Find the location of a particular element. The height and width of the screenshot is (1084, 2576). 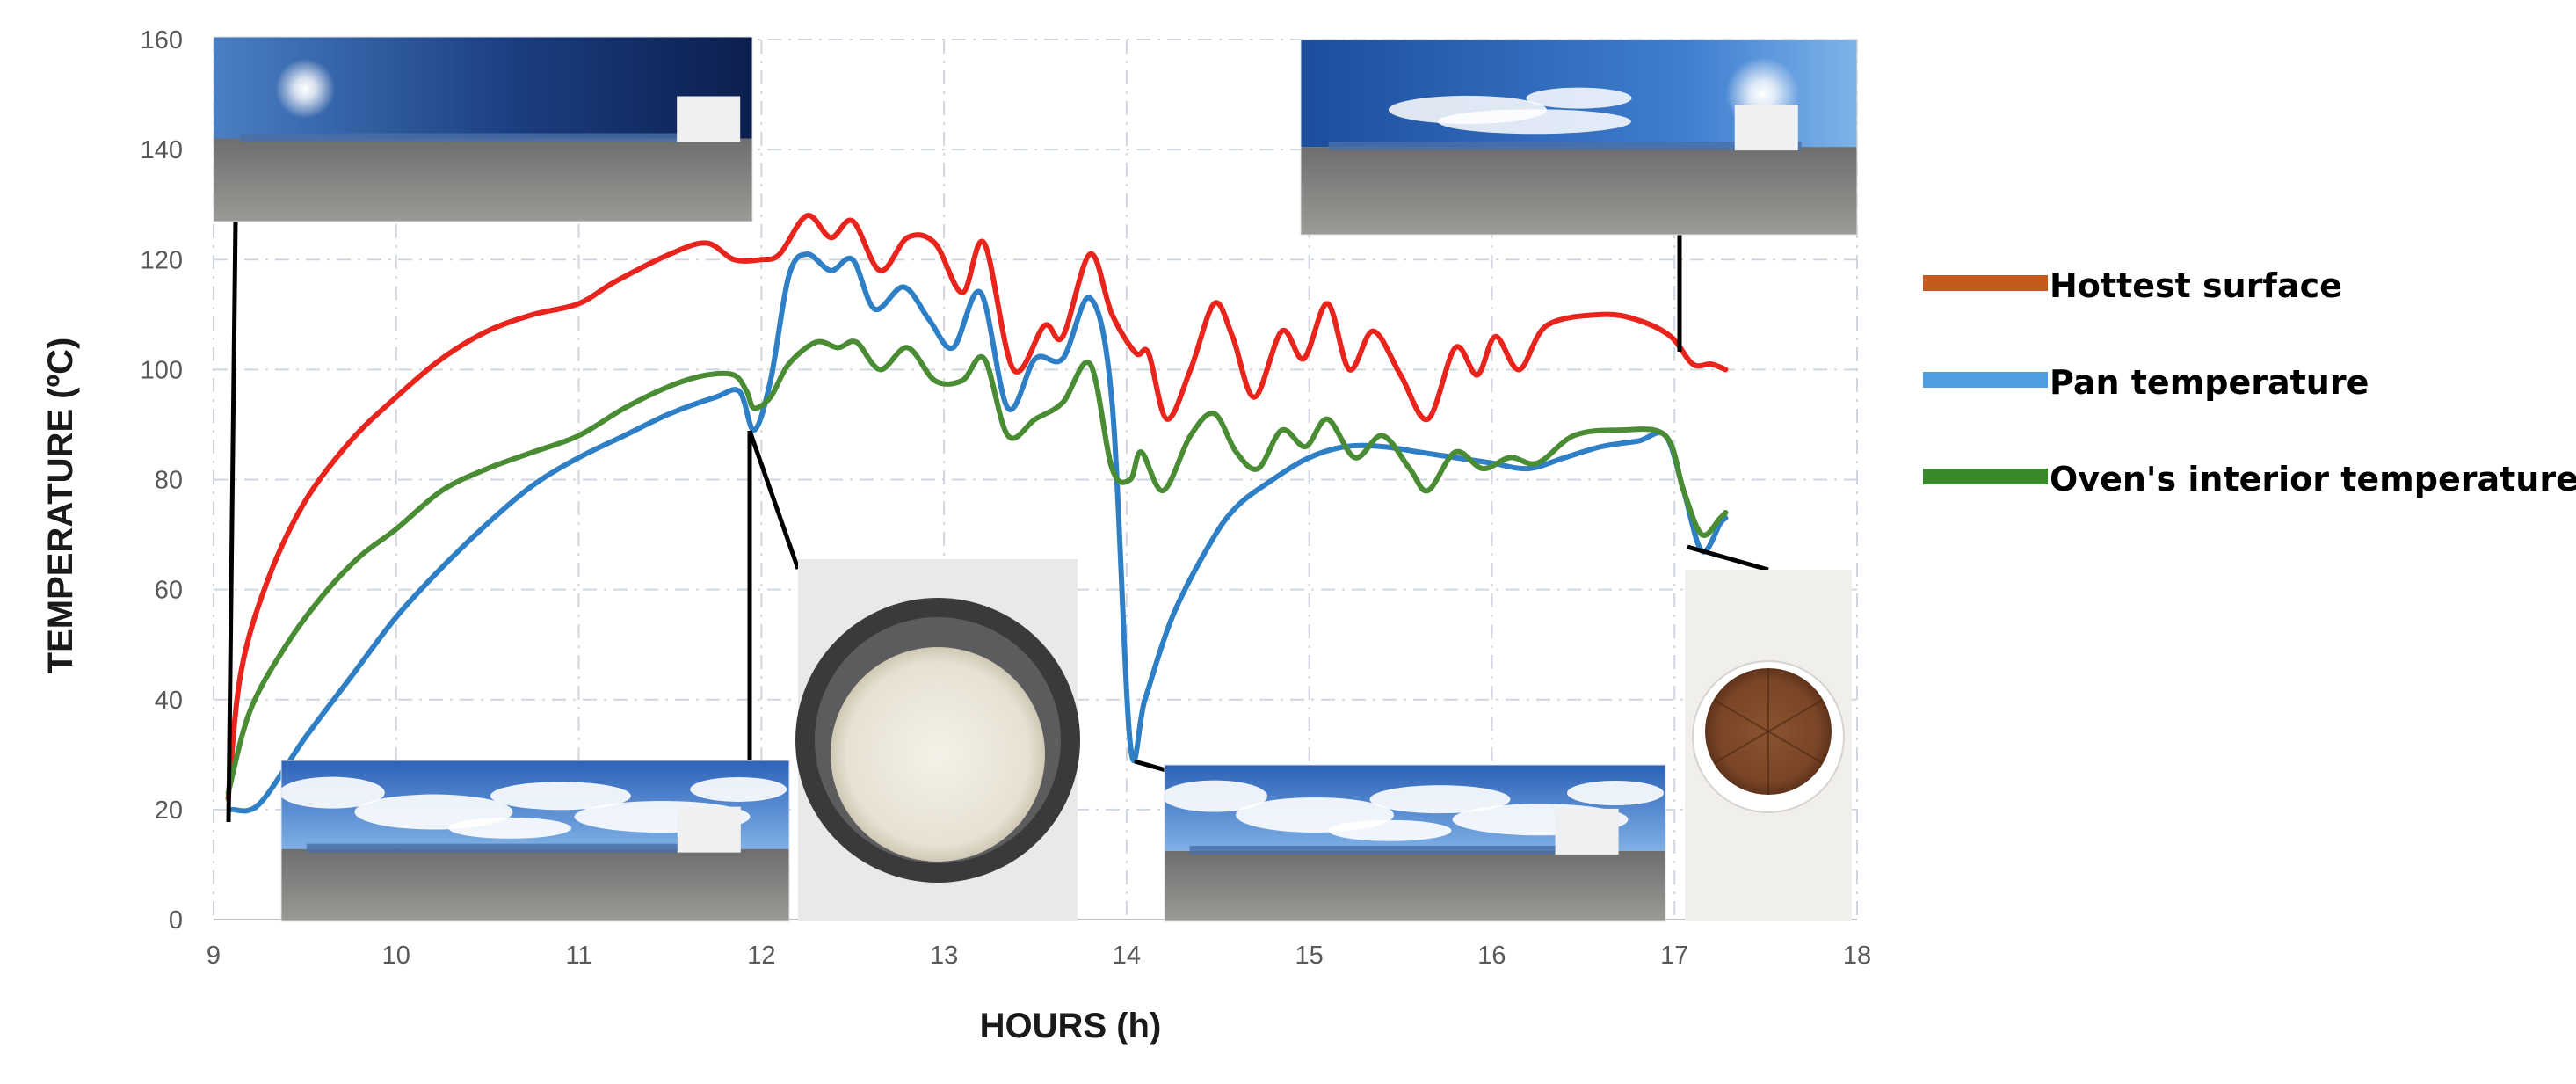

photo-baked-cake is located at coordinates (1768, 745).